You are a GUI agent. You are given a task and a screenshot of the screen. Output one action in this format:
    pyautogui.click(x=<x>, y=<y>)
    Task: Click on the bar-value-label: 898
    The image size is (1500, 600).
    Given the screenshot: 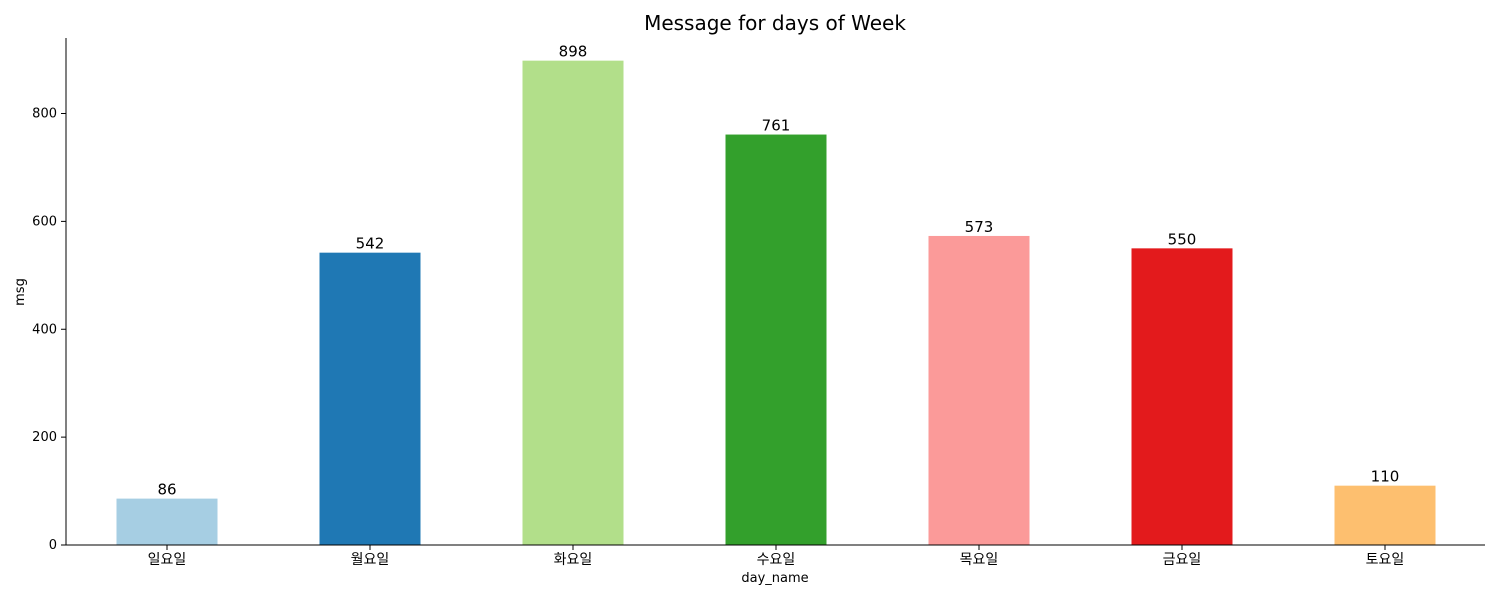 What is the action you would take?
    pyautogui.click(x=573, y=52)
    